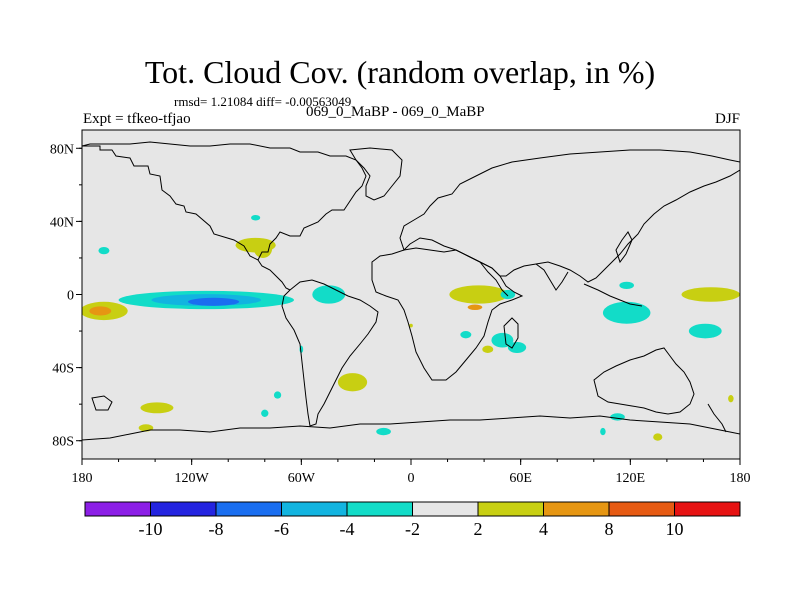  What do you see at coordinates (137, 119) in the screenshot?
I see `experiment-label: Expt = tfkeo-tfjao` at bounding box center [137, 119].